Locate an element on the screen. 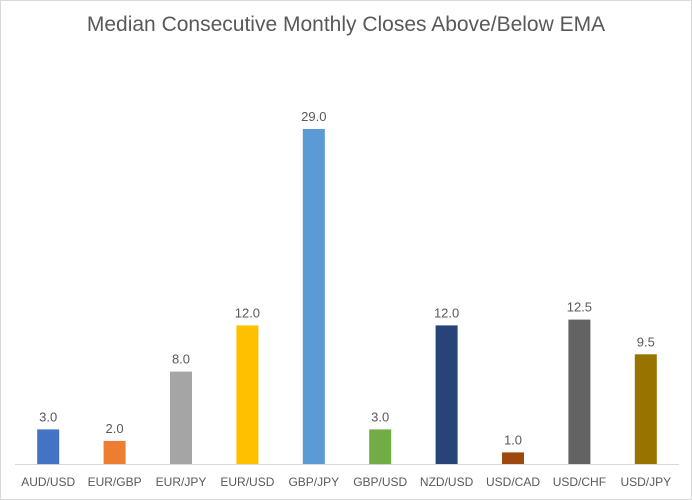  data-label-usd-cad: 1.0 is located at coordinates (513, 439).